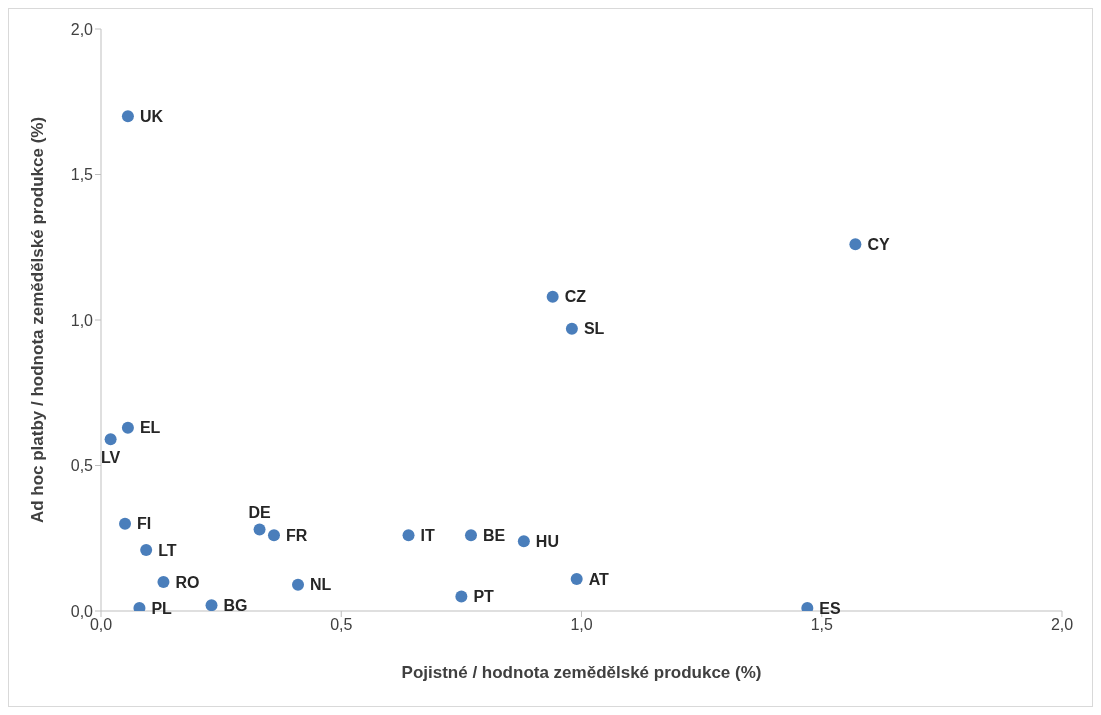  I want to click on annotation: AT, so click(599, 579).